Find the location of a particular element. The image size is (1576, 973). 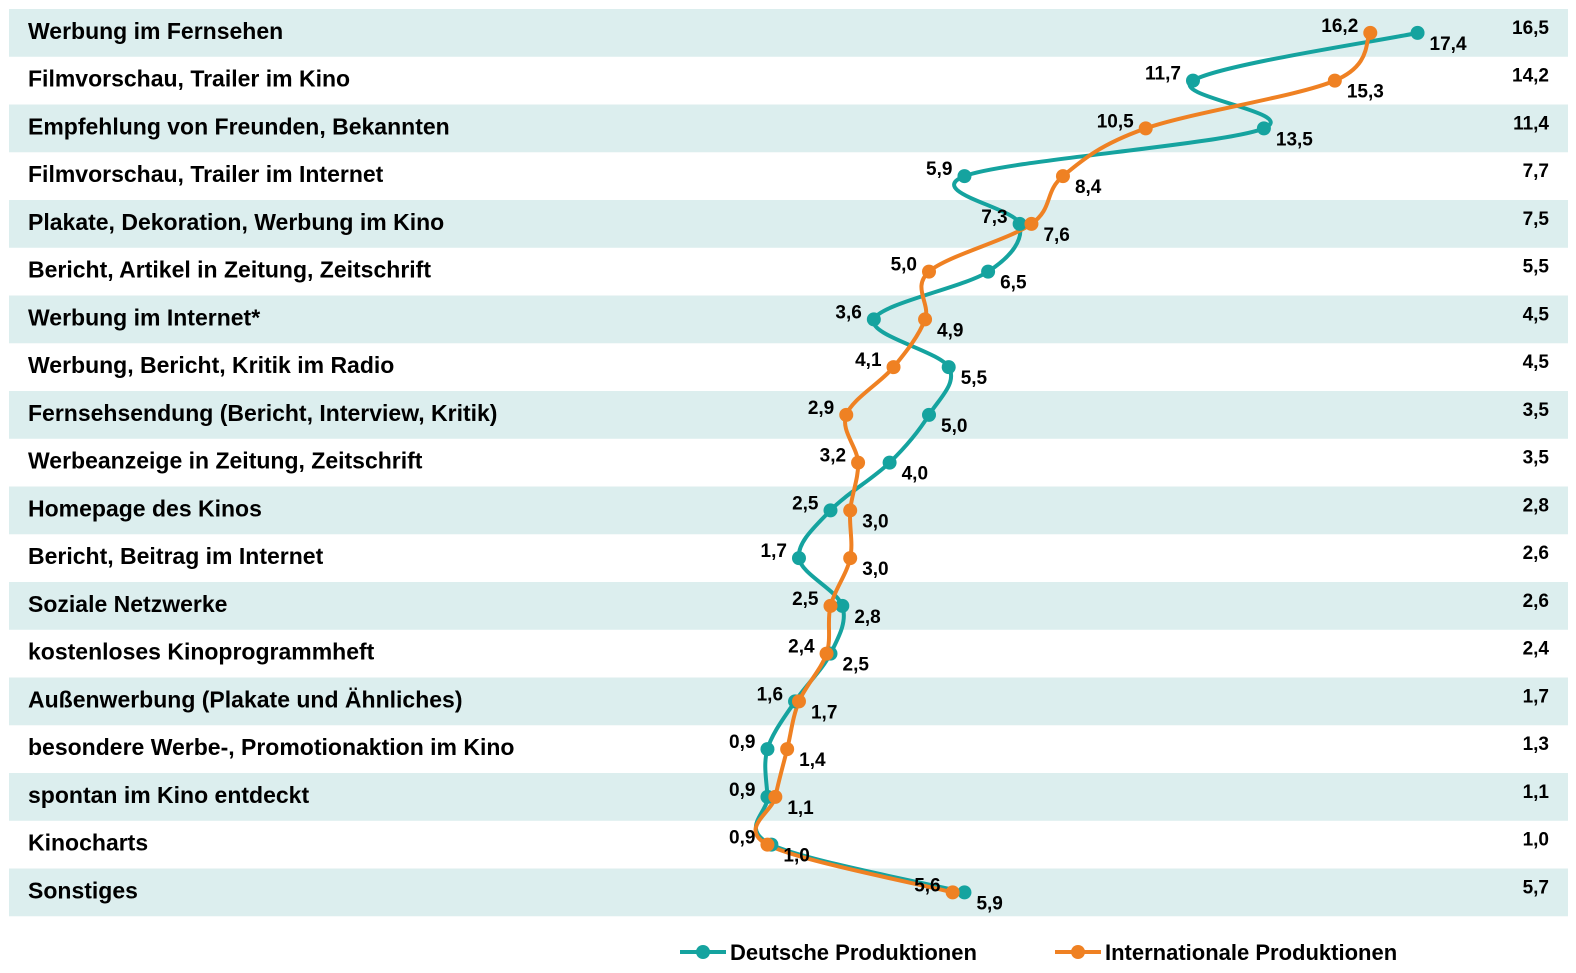

legend-label: Internationale Produktionen is located at coordinates (1251, 952).